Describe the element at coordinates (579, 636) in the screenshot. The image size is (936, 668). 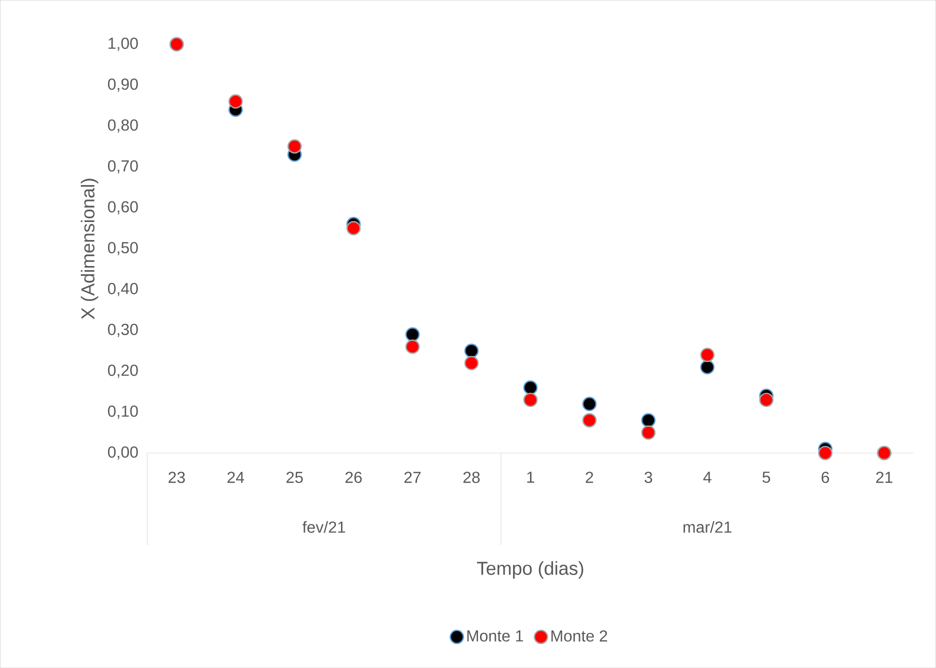
I see `legend-label: Monte 2` at that location.